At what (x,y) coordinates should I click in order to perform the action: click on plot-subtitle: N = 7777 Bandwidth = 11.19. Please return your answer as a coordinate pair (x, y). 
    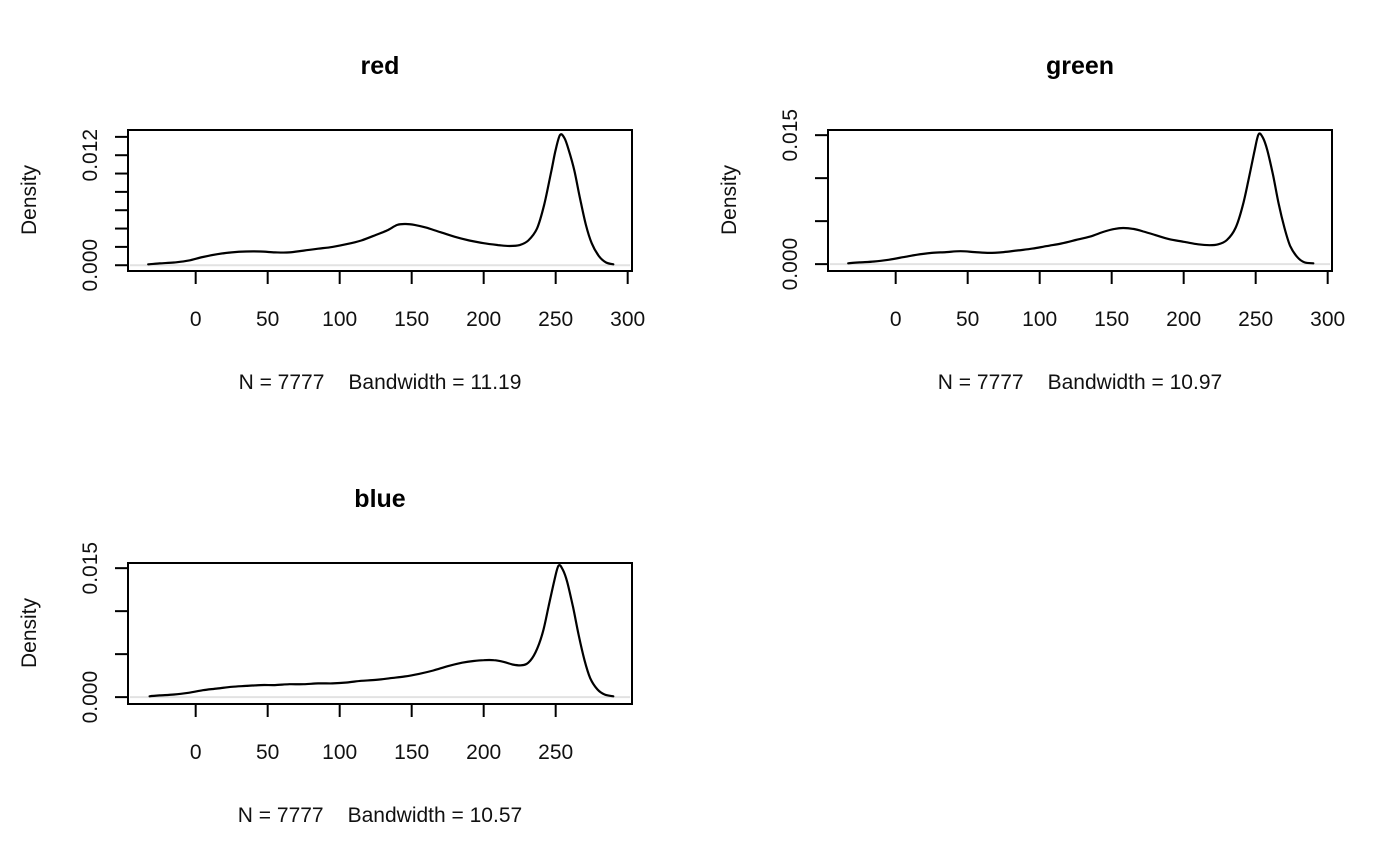
    Looking at the image, I should click on (380, 382).